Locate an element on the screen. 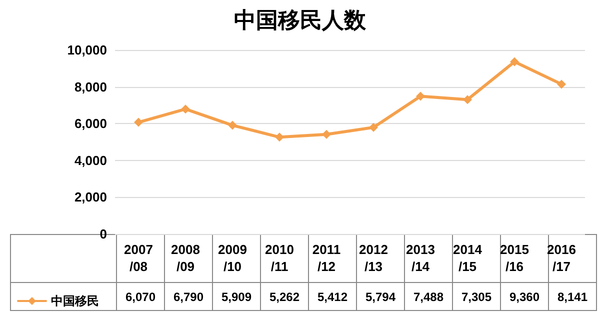 Image resolution: width=600 pixels, height=319 pixels. x-tick-label: 2010/11 is located at coordinates (279, 258).